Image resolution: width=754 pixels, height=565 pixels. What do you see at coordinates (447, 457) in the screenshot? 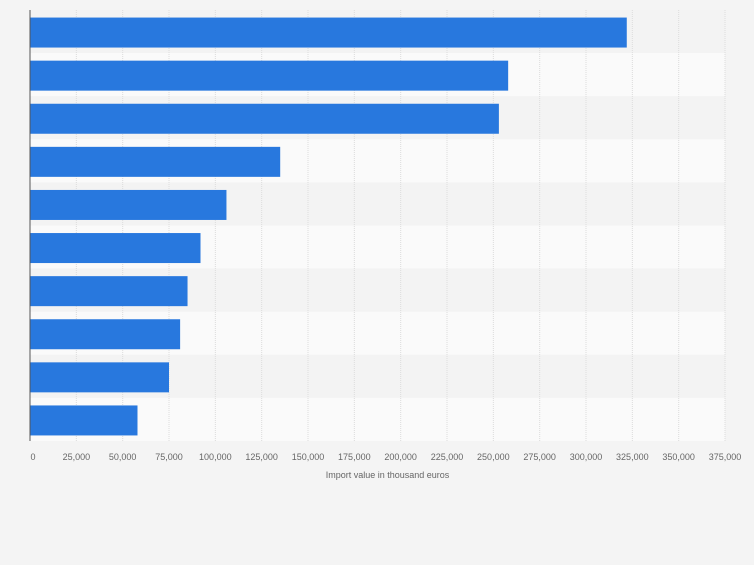
I see `x-tick-label: 225,000` at bounding box center [447, 457].